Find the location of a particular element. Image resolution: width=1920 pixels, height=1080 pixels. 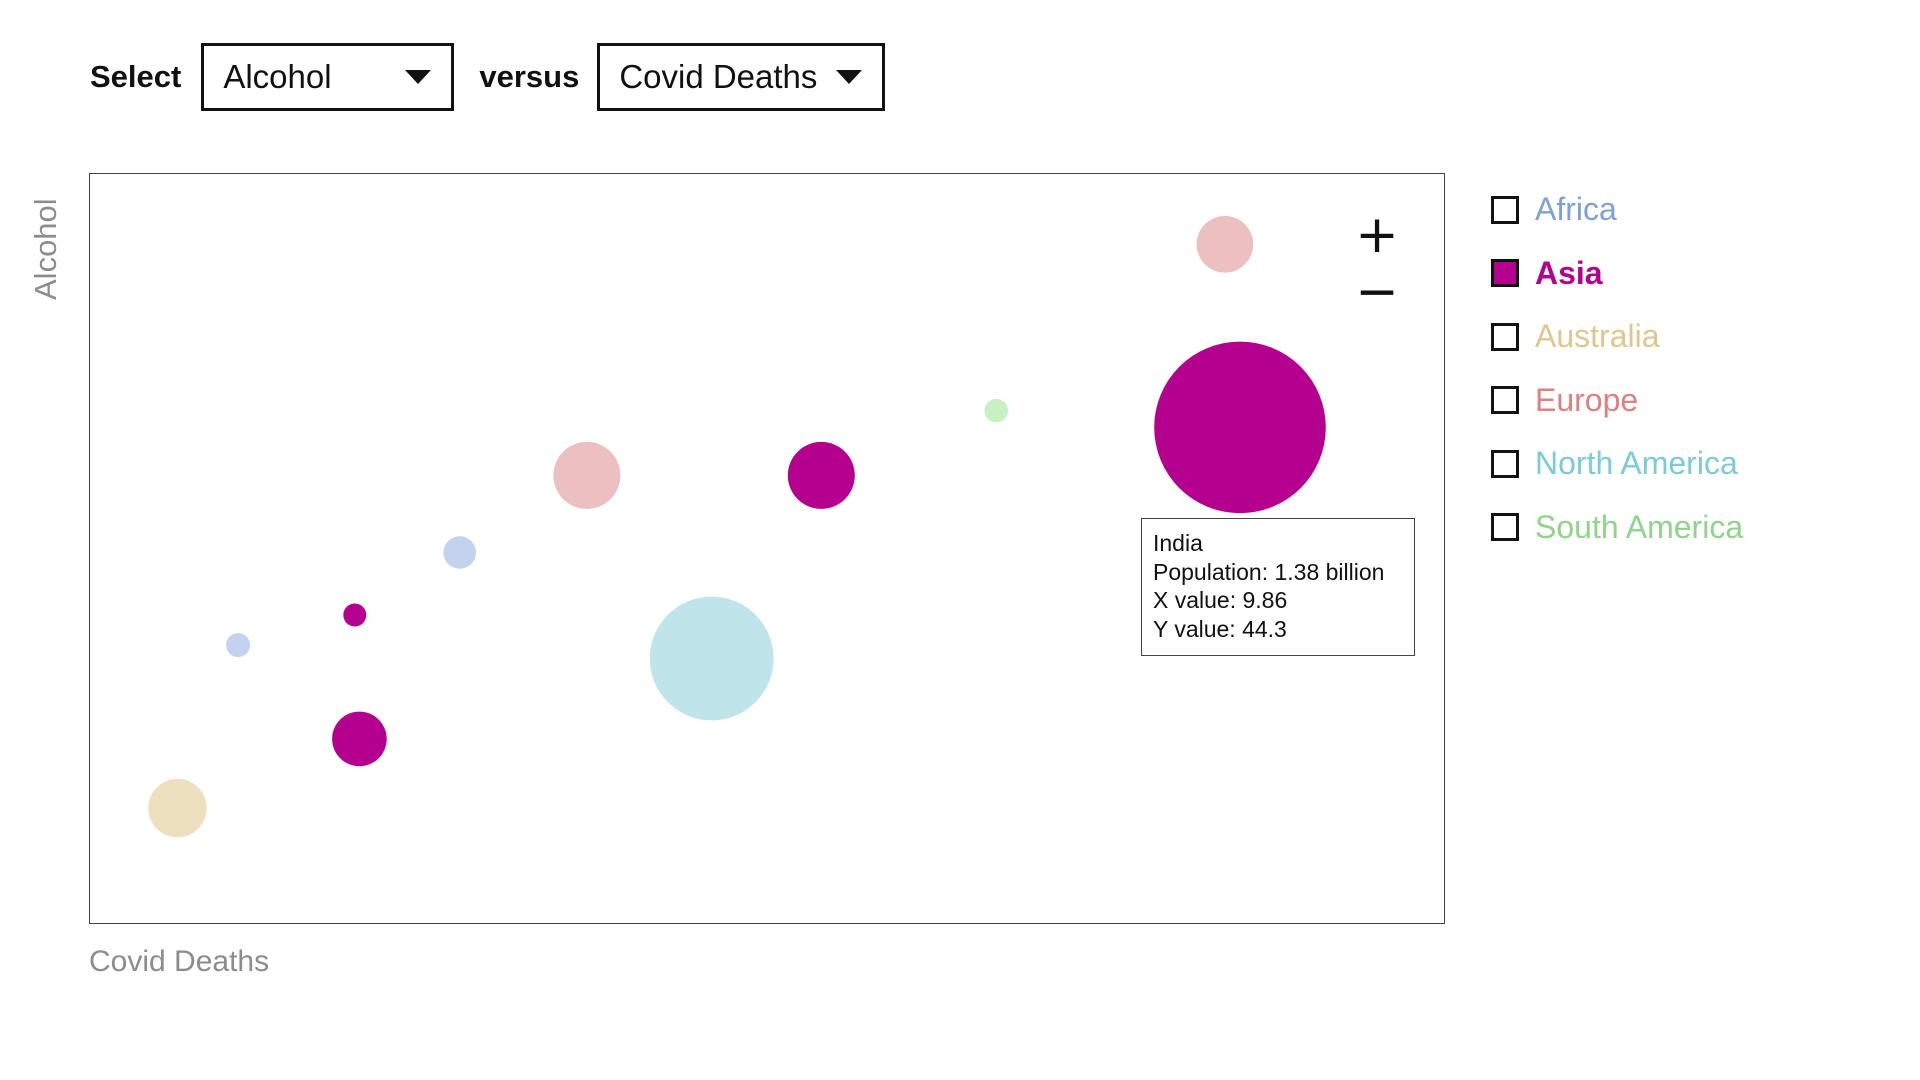

tooltip-x-value: X value: 9.86 is located at coordinates (1220, 600).